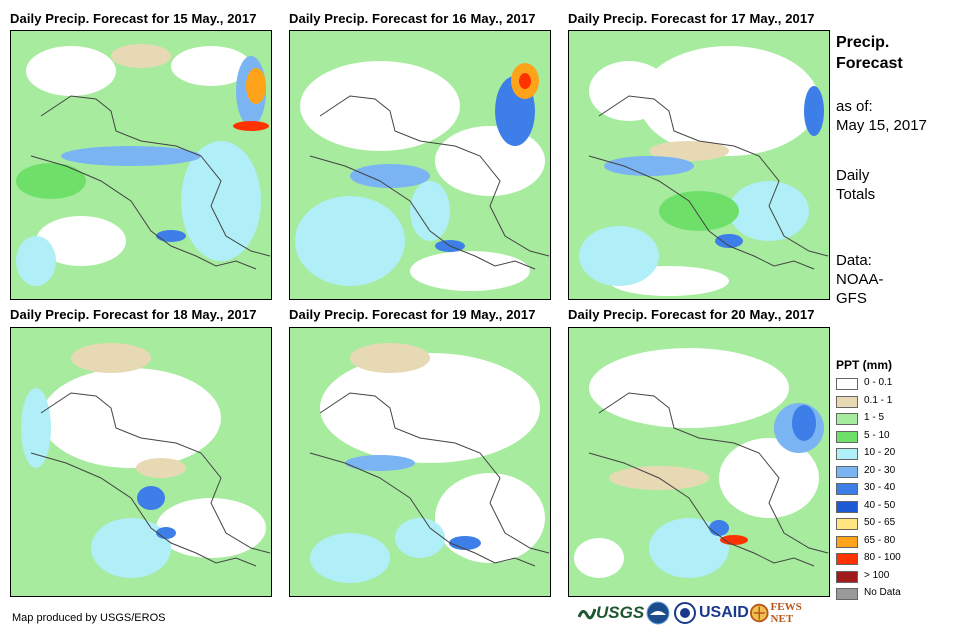 The height and width of the screenshot is (635, 970). I want to click on panel-title-5: Daily Precip. Forecast for 19 May., 2017, so click(412, 314).